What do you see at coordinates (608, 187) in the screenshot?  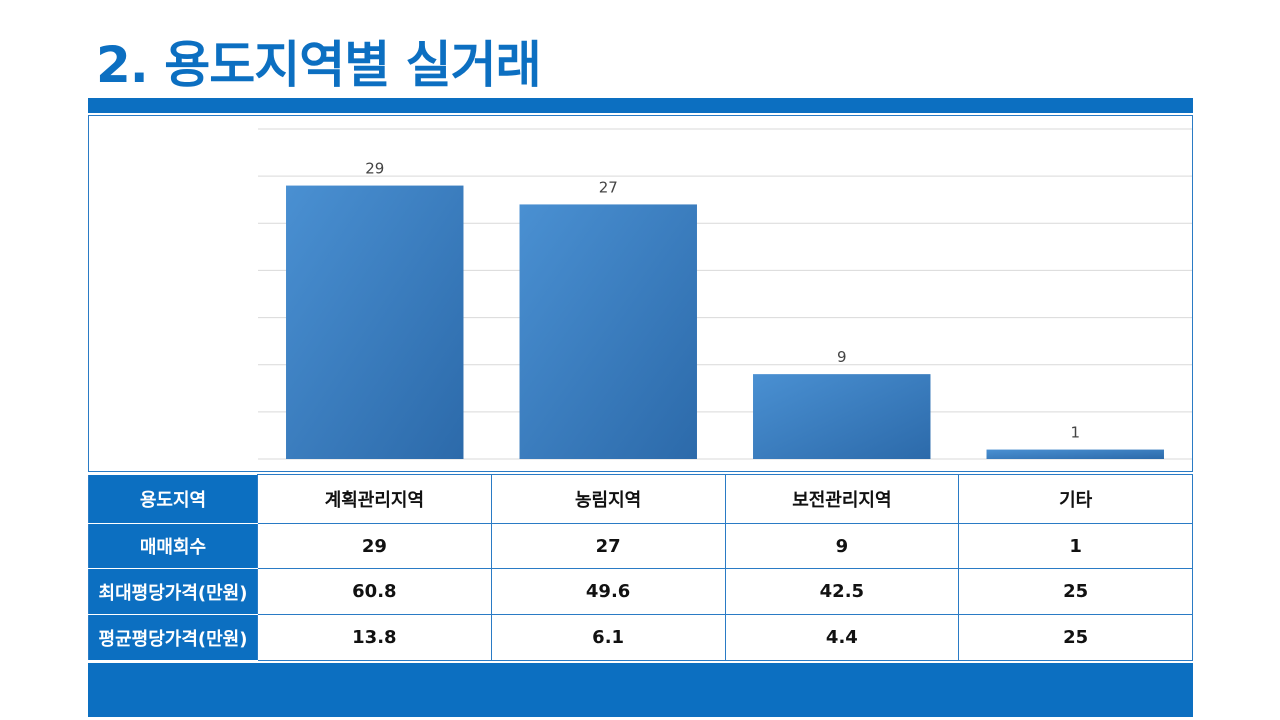 I see `data-label: 27` at bounding box center [608, 187].